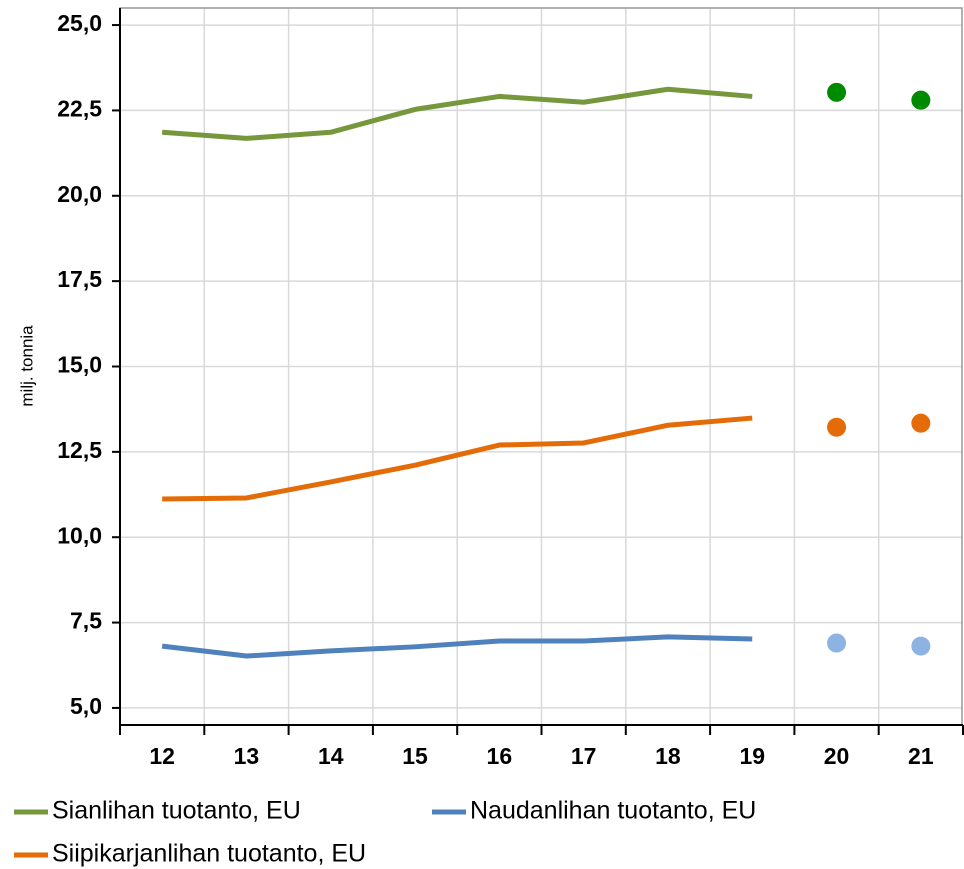 Image resolution: width=964 pixels, height=869 pixels. What do you see at coordinates (668, 756) in the screenshot?
I see `x-tick-label: 18` at bounding box center [668, 756].